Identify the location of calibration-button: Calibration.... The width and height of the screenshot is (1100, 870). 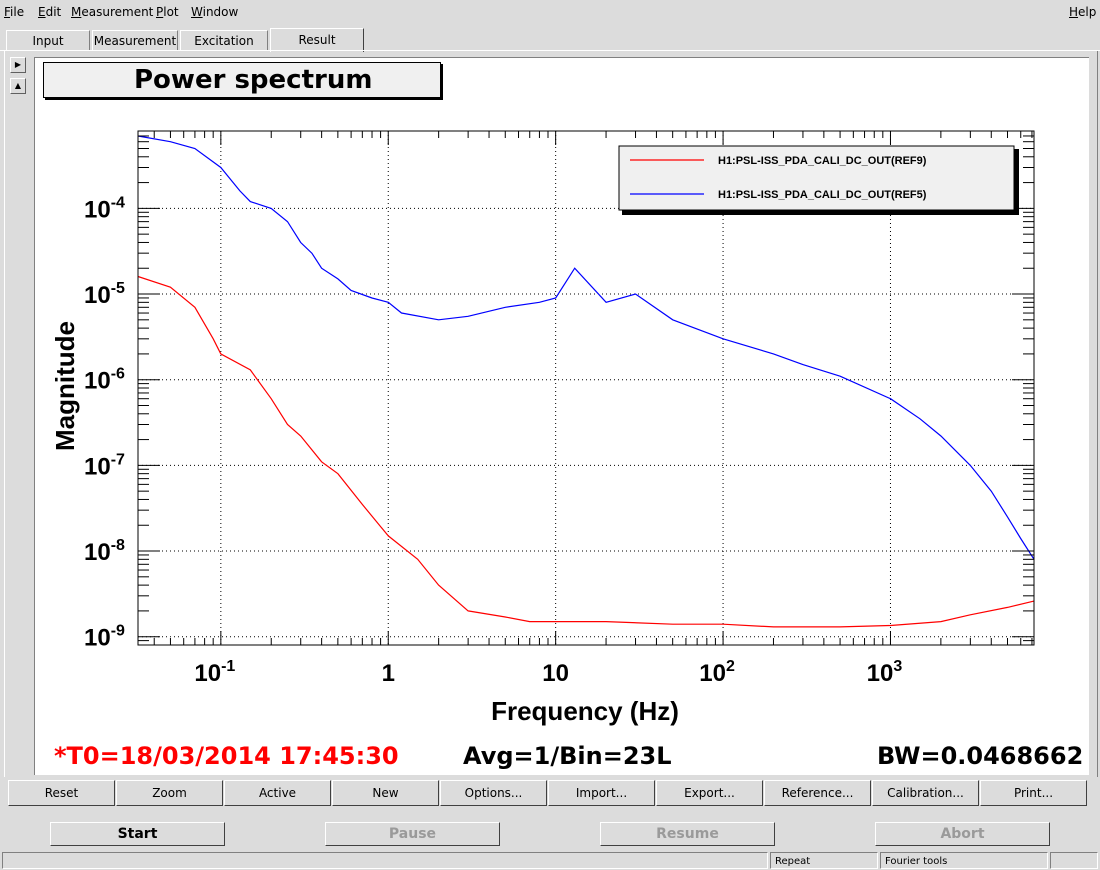
(925, 793).